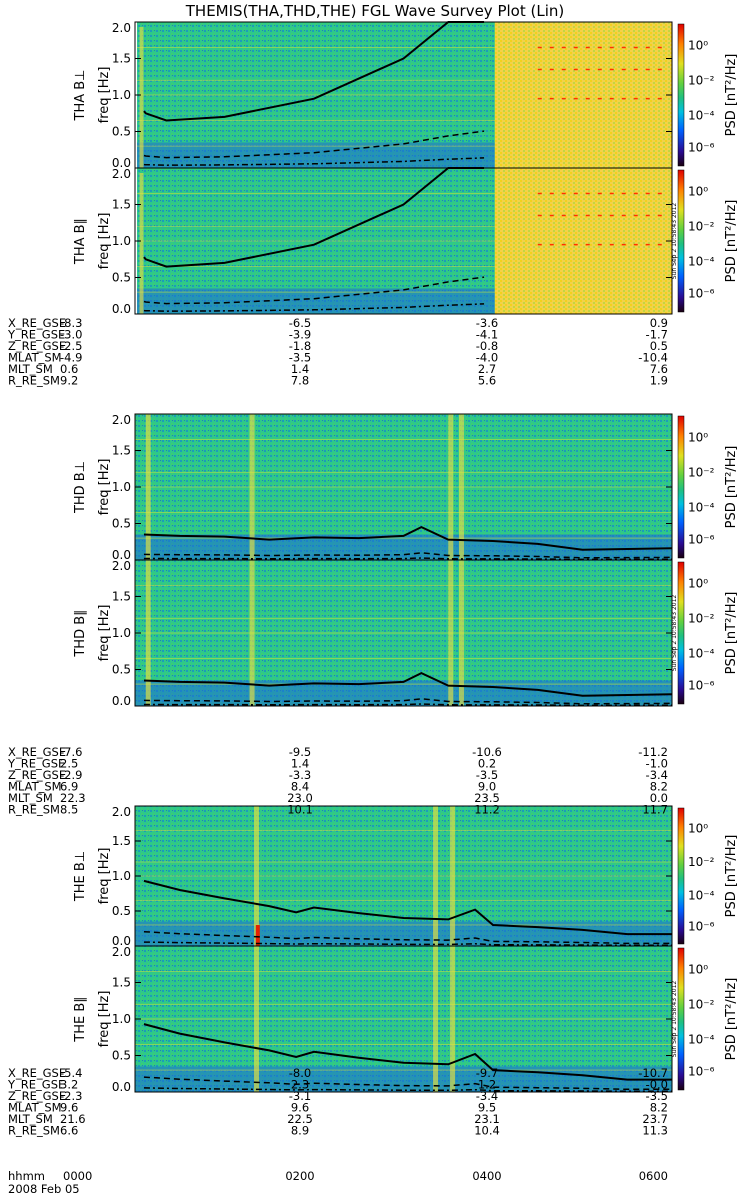 This screenshot has height=1200, width=750. What do you see at coordinates (655, 1119) in the screenshot?
I see `orbit-value: 23.7` at bounding box center [655, 1119].